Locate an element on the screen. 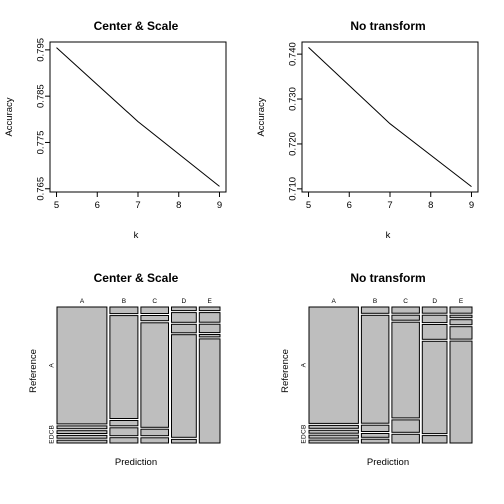 This screenshot has height=504, width=504. axis-ticks: 5 6 7 8 9 0.765 0.775 0.785 0.795 is located at coordinates (129, 124).